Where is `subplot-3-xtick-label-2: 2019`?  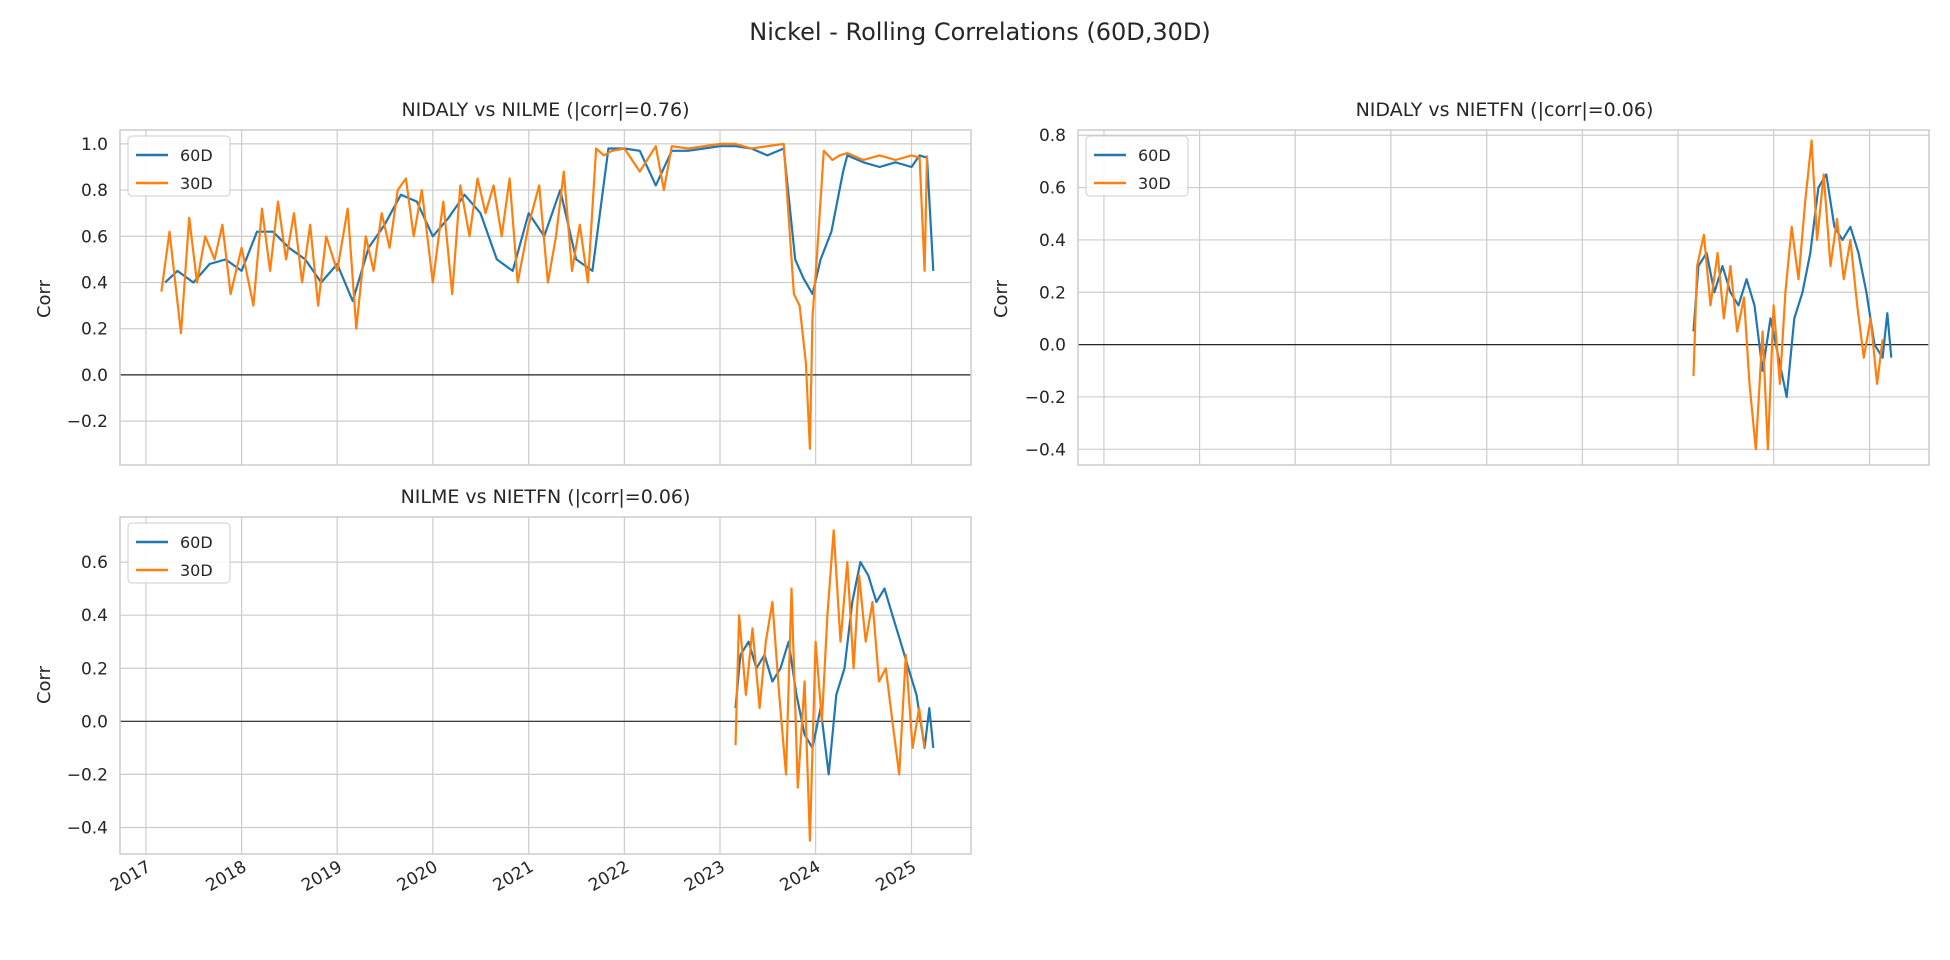 subplot-3-xtick-label-2: 2019 is located at coordinates (321, 876).